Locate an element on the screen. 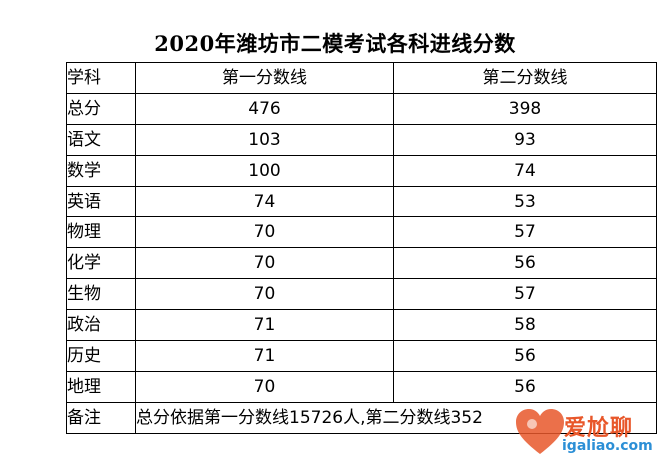 The width and height of the screenshot is (670, 472). subject-cell: 历史 is located at coordinates (101, 356).